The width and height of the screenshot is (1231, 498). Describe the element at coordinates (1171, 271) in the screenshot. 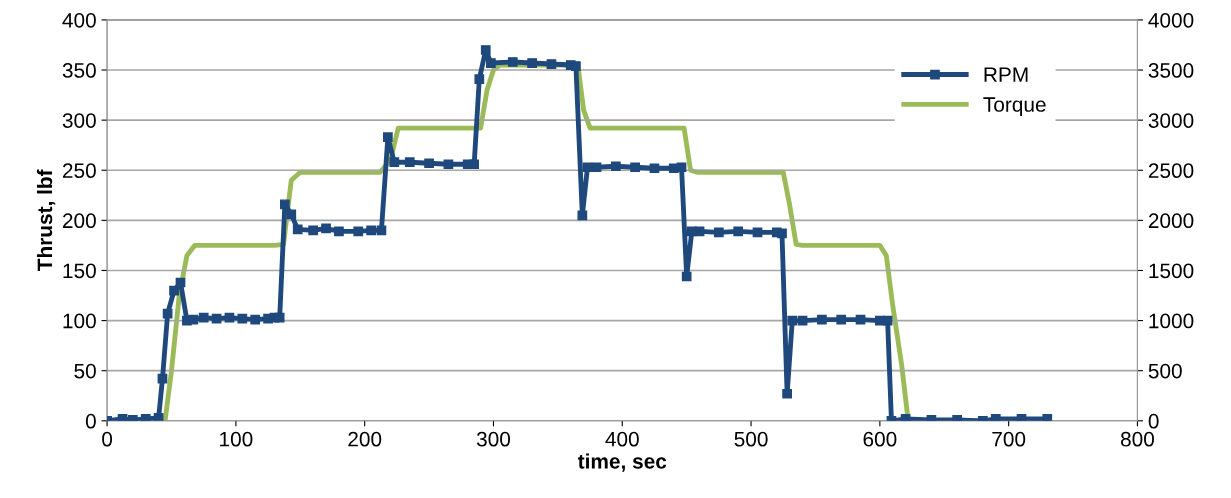

I see `y2-tick-label: 1500` at that location.